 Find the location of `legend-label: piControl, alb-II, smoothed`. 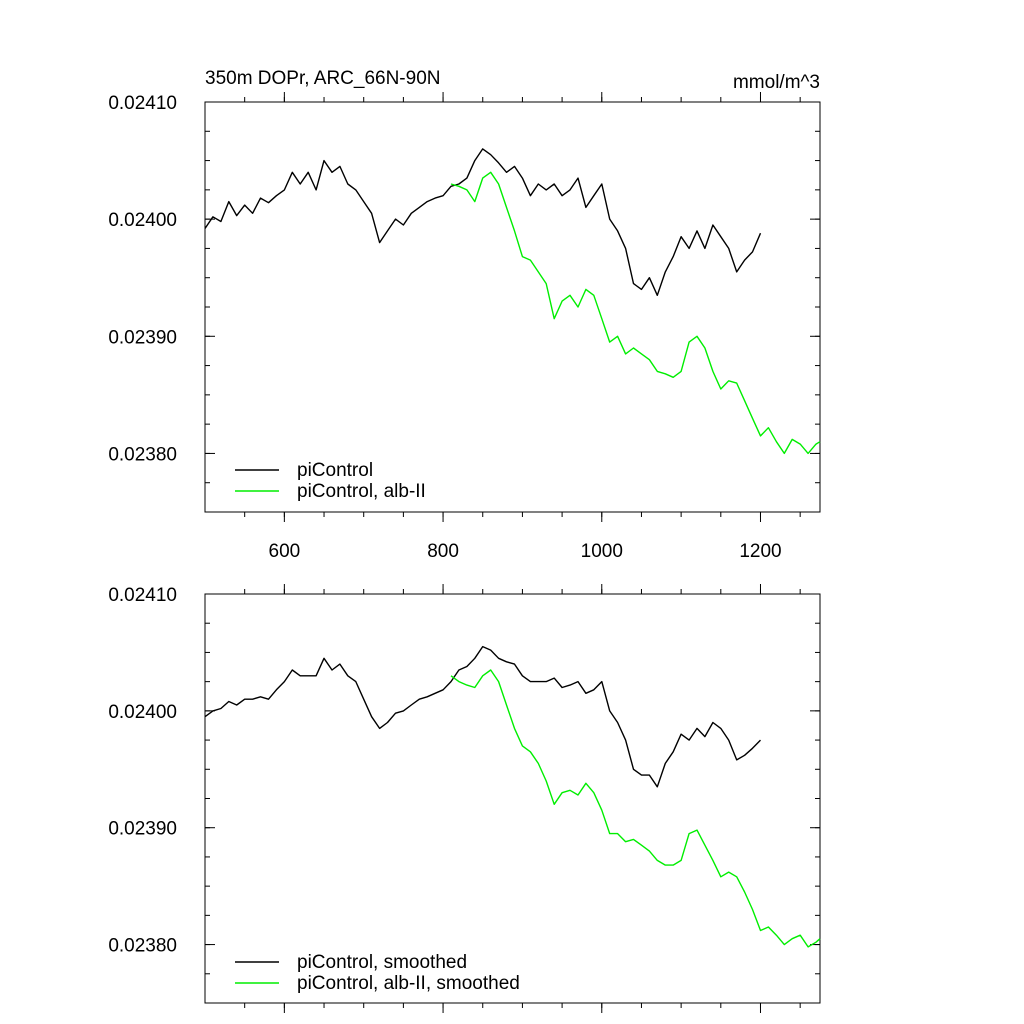

legend-label: piControl, alb-II, smoothed is located at coordinates (408, 983).